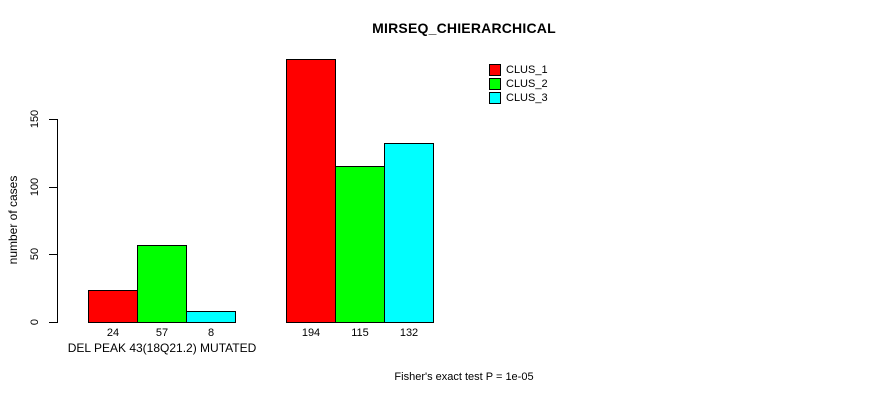 Image resolution: width=890 pixels, height=400 pixels. I want to click on y-tick-label: 0, so click(35, 322).